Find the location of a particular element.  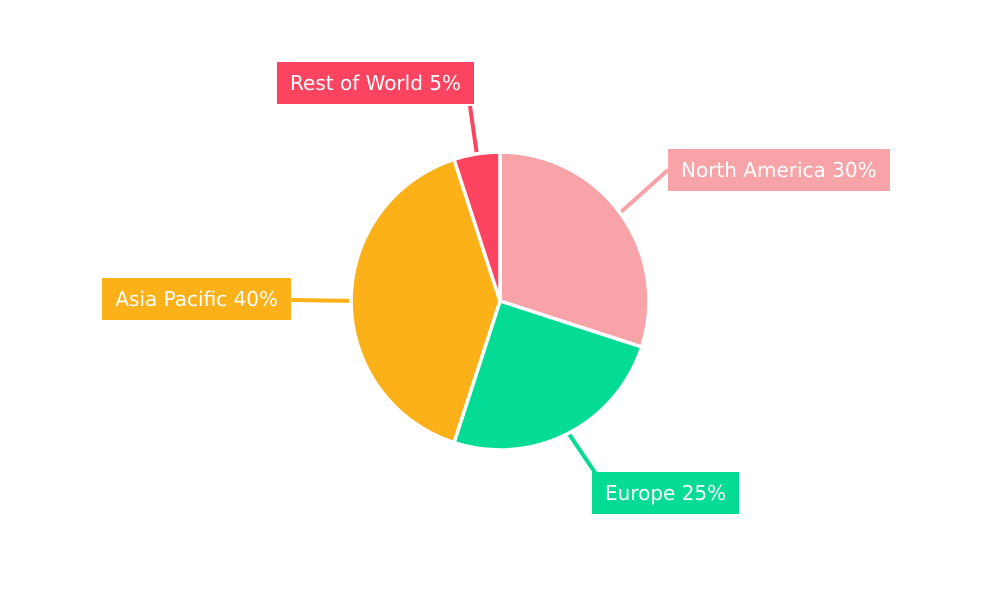

pie-label-rest-of-world: Rest of World 5% is located at coordinates (375, 83).